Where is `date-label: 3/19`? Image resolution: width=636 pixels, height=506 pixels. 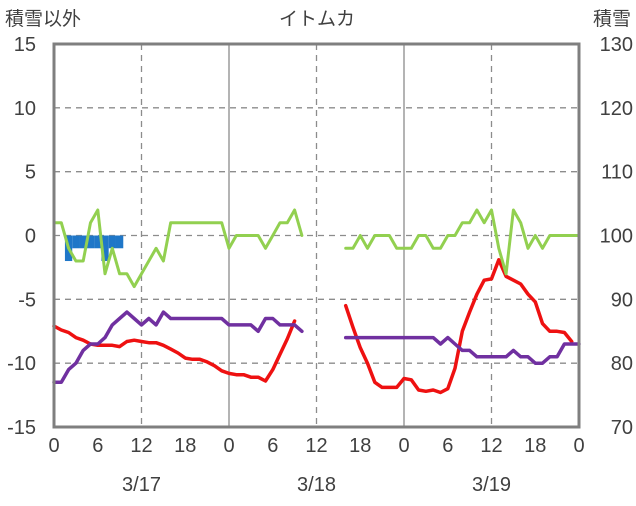 date-label: 3/19 is located at coordinates (491, 485).